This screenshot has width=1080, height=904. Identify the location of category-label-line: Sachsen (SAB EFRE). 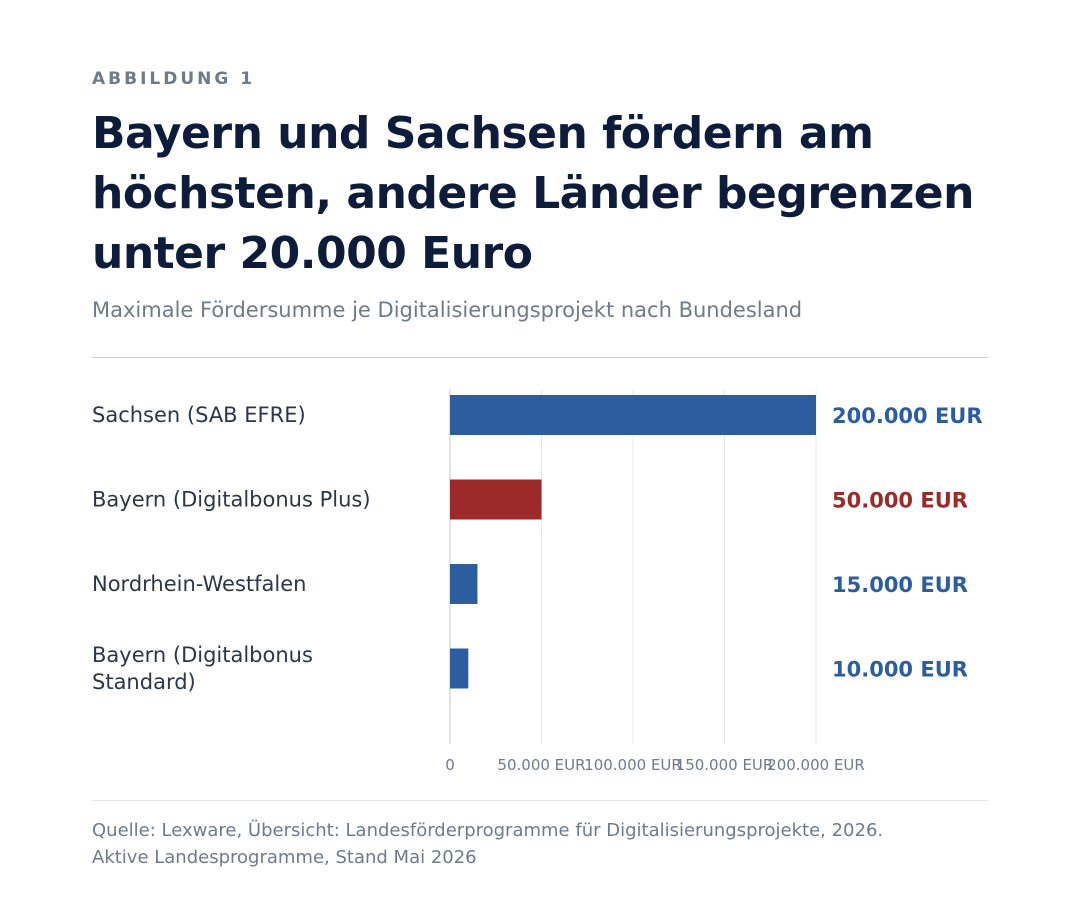
(199, 415).